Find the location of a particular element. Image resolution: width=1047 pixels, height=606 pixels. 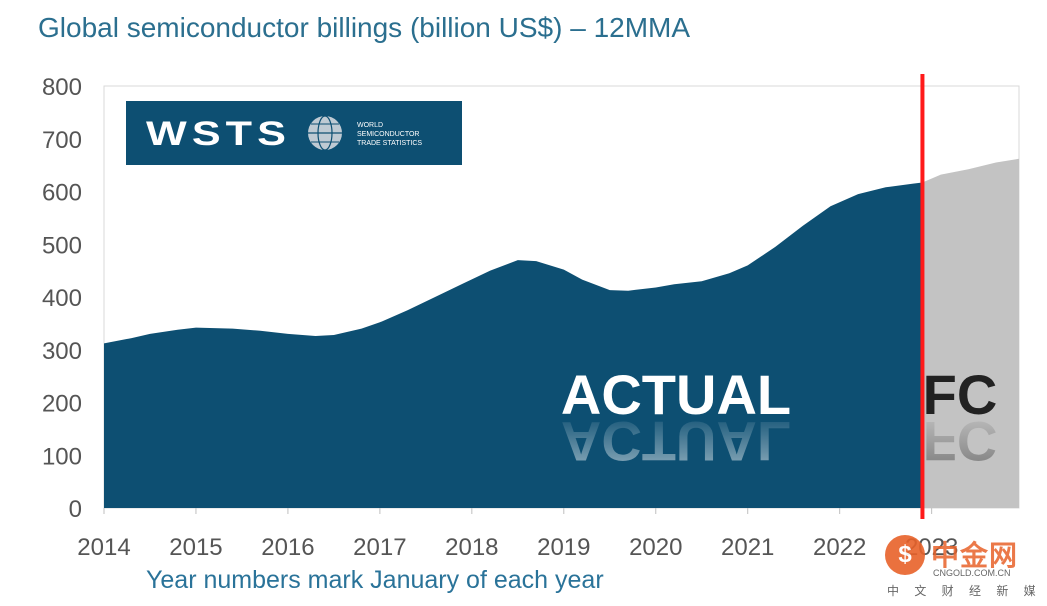

y-tick-label: 300 is located at coordinates (62, 351).